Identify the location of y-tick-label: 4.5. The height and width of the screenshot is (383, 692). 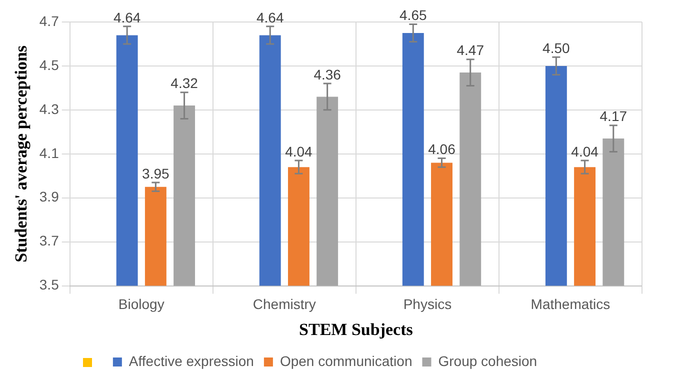
(49, 64).